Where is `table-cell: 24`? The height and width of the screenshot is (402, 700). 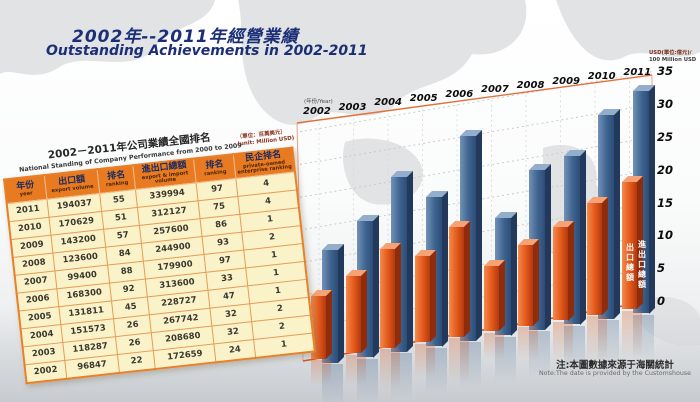 table-cell: 24 is located at coordinates (235, 351).